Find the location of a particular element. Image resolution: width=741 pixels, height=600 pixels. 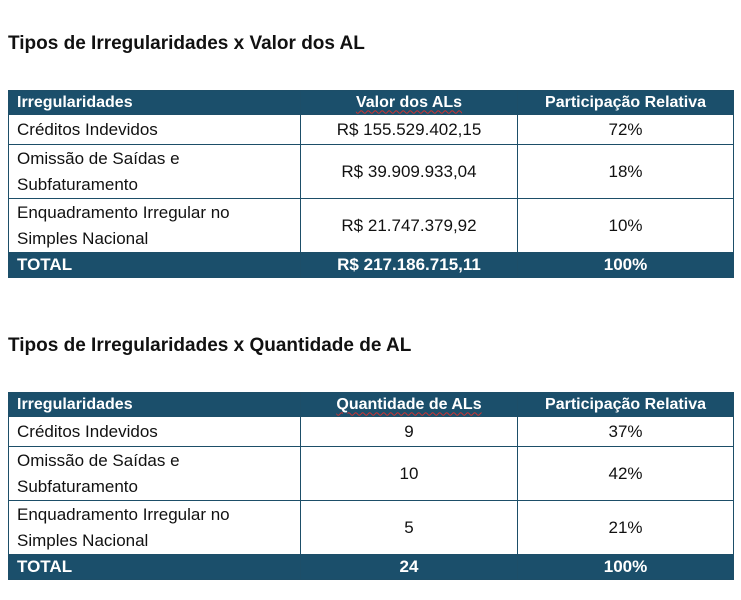

cell-participacao: 72% is located at coordinates (625, 129).